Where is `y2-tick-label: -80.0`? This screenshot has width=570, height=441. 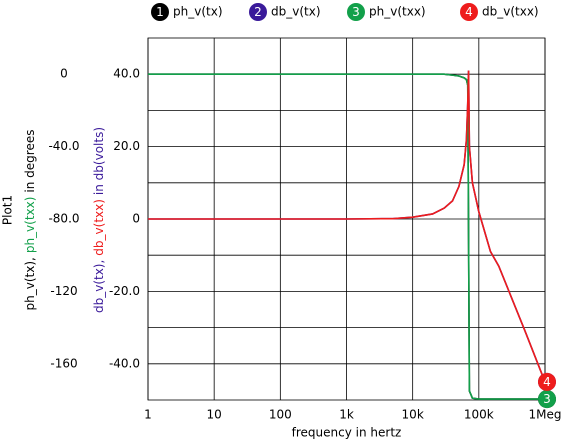 y2-tick-label: -80.0 is located at coordinates (63, 219).